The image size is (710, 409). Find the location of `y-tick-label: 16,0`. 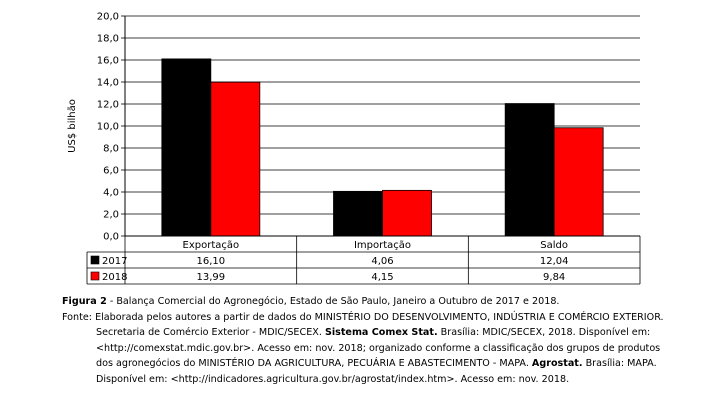

y-tick-label: 16,0 is located at coordinates (108, 61).